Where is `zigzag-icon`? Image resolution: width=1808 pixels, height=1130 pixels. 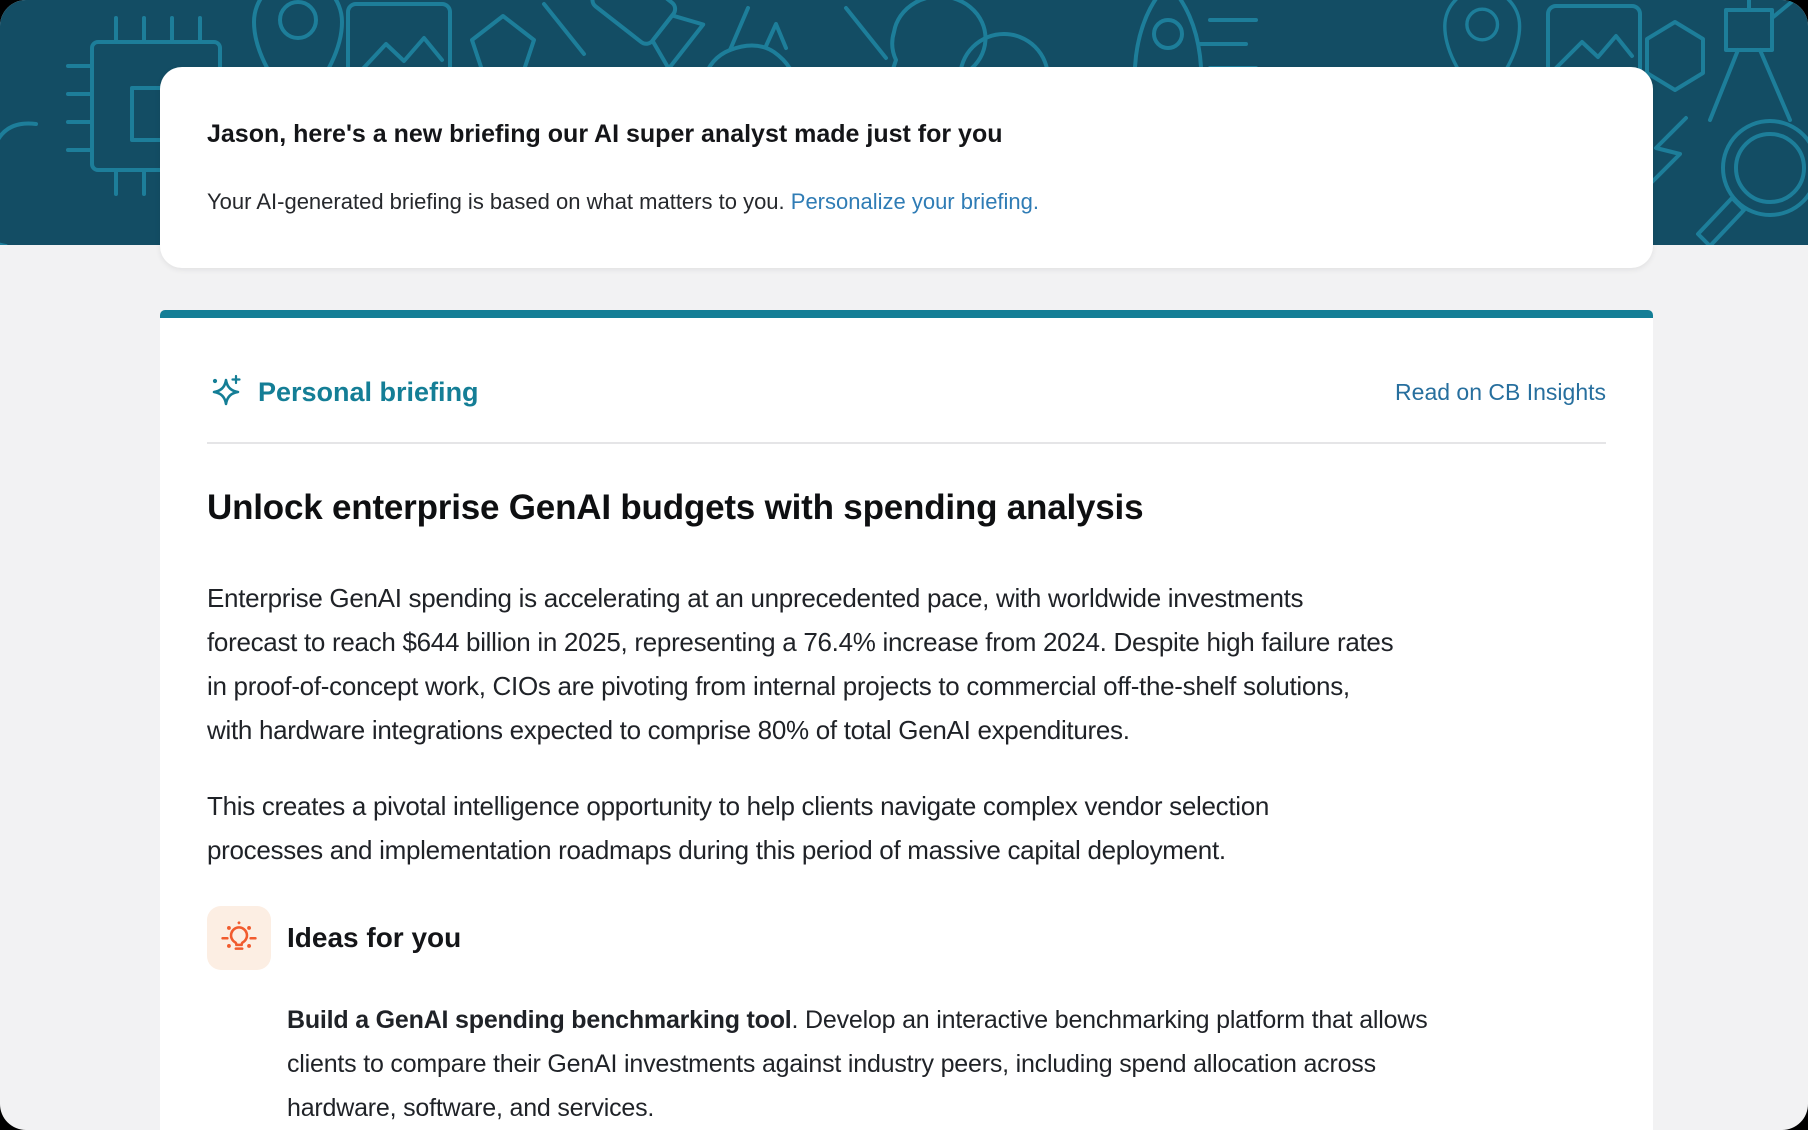 zigzag-icon is located at coordinates (1669, 150).